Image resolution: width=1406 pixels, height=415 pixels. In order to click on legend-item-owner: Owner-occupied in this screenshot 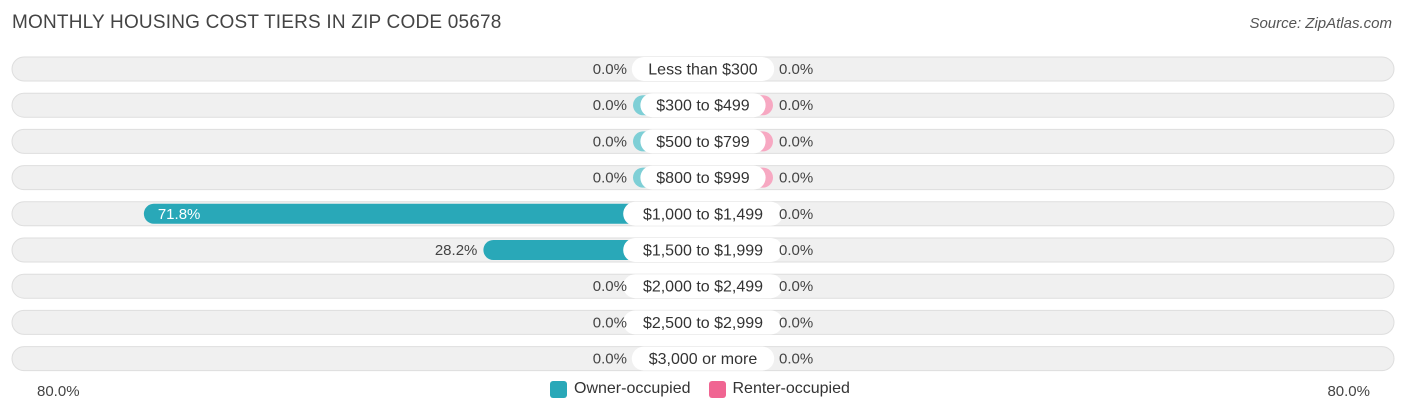, I will do `click(620, 389)`.